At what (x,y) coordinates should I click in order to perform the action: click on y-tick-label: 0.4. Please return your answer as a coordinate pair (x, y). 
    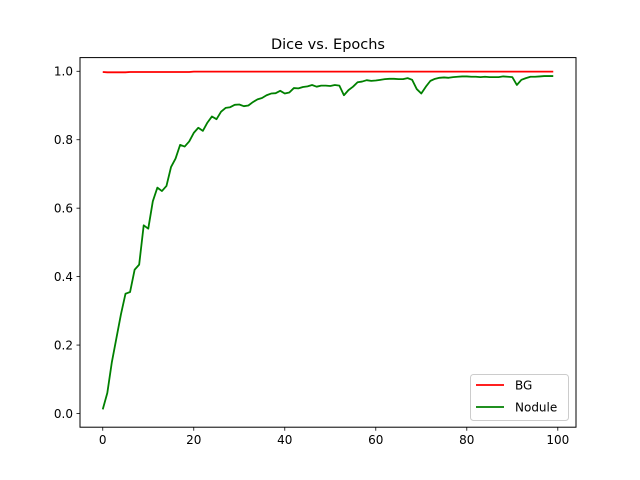
    Looking at the image, I should click on (63, 277).